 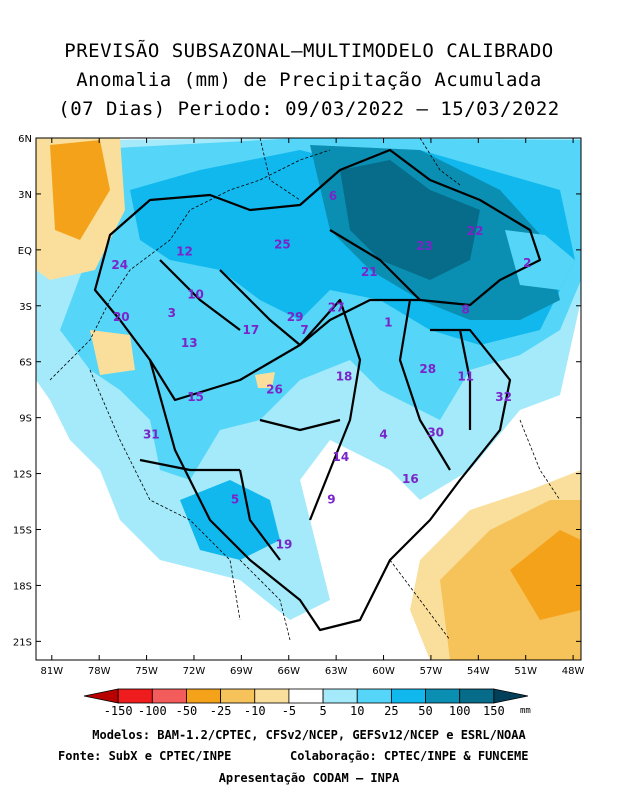 I want to click on basin-label: 12, so click(x=184, y=252).